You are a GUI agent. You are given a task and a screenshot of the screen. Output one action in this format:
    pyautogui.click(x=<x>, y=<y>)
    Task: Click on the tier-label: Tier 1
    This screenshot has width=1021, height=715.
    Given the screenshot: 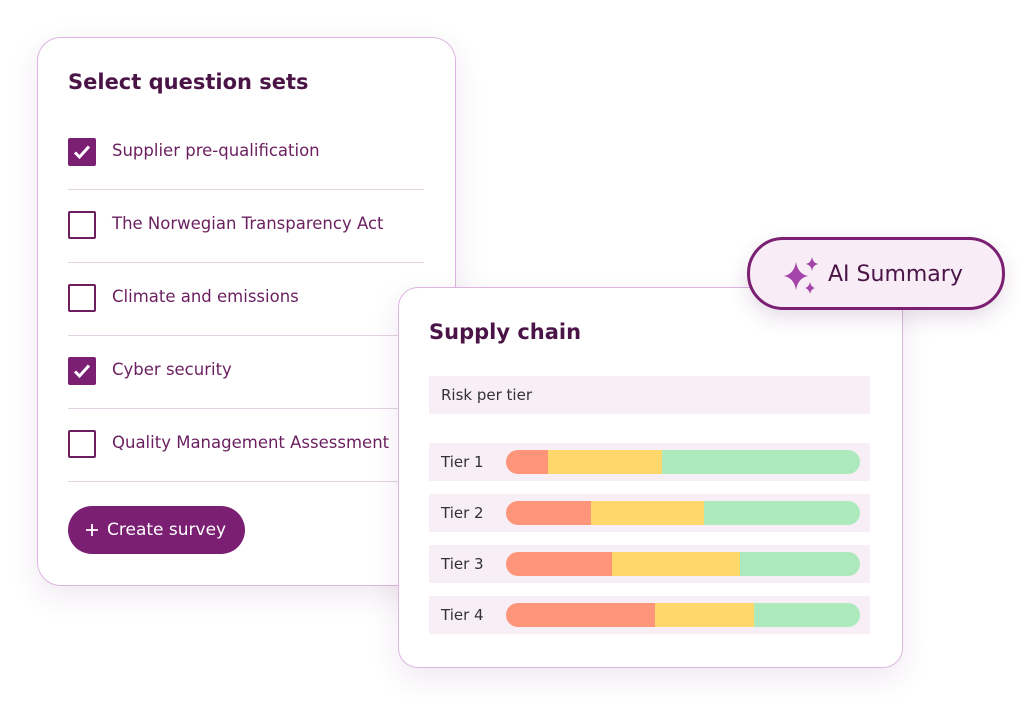 What is the action you would take?
    pyautogui.click(x=462, y=462)
    